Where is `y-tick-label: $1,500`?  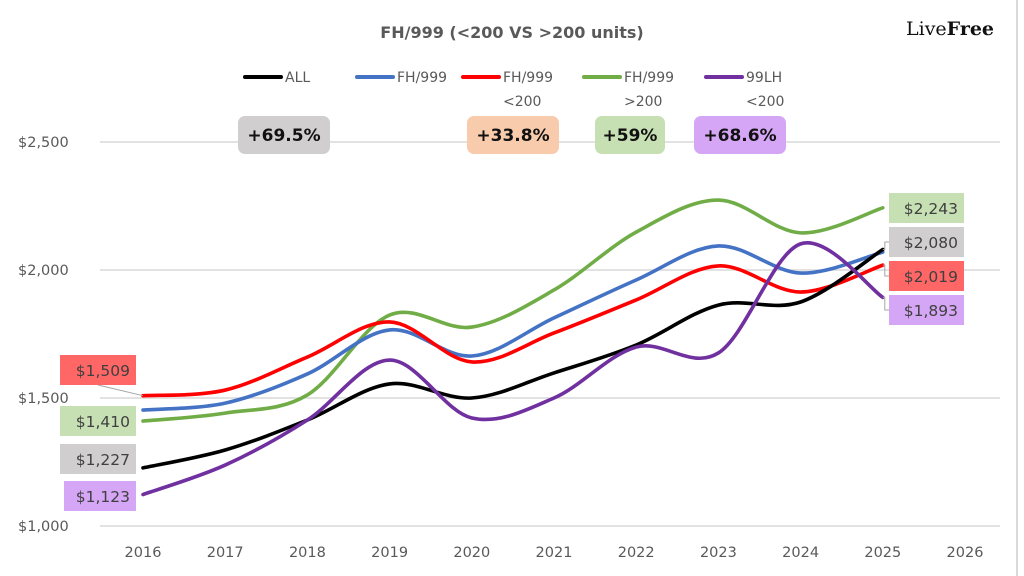
y-tick-label: $1,500 is located at coordinates (43, 399).